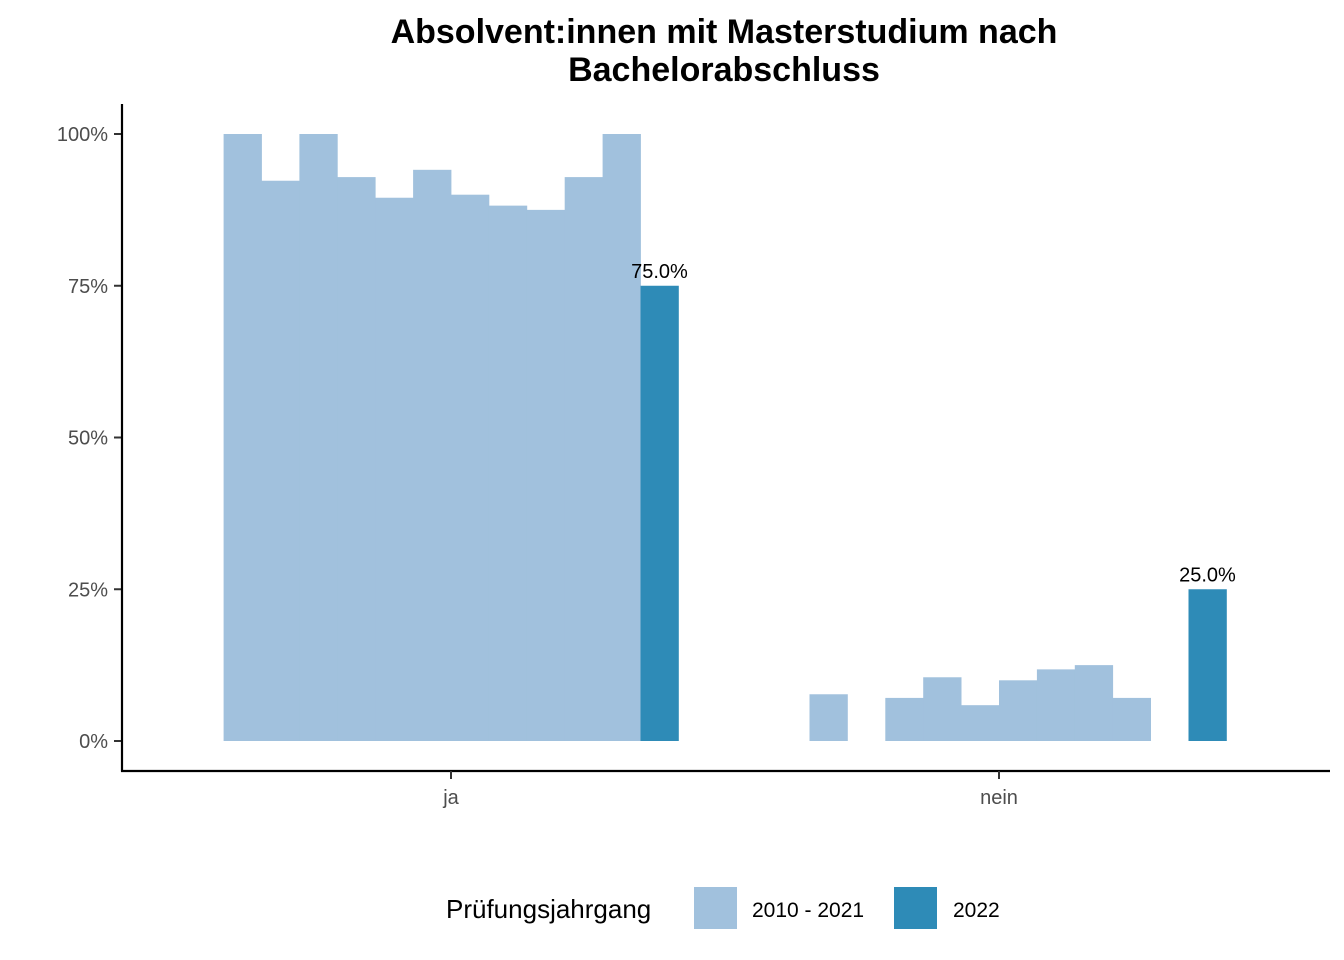 The height and width of the screenshot is (960, 1344). I want to click on y-tick-label: 75%, so click(88, 287).